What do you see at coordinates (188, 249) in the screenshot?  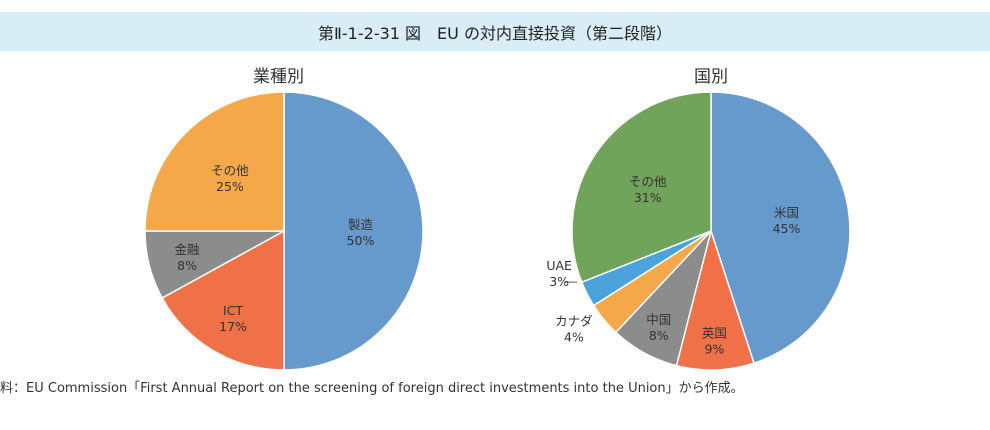 I see `pie-industry-label-name-2: 金融` at bounding box center [188, 249].